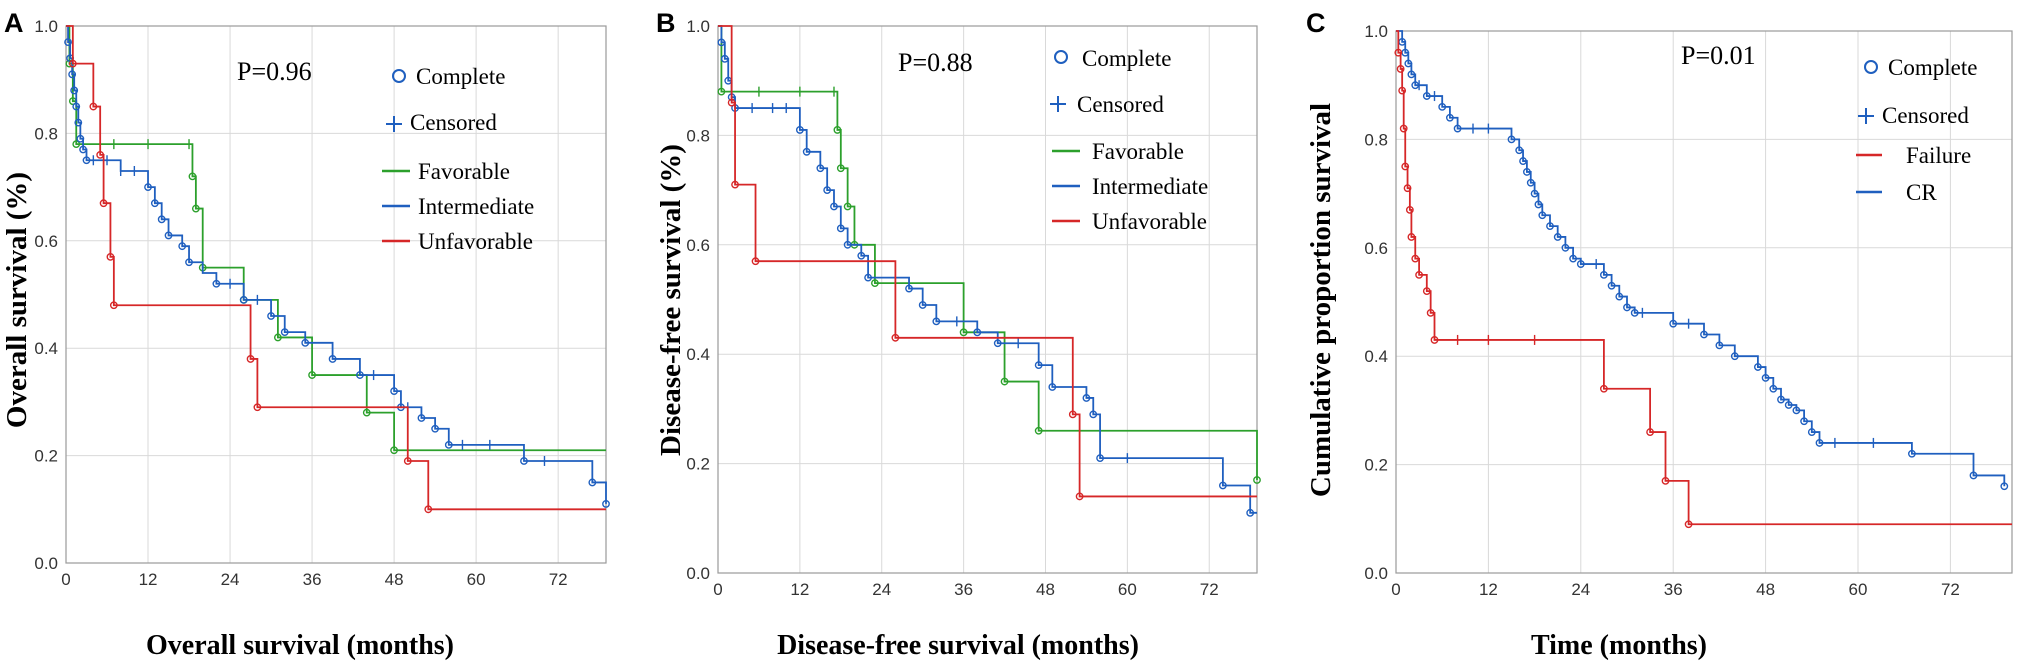  What do you see at coordinates (1061, 57) in the screenshot?
I see `complete-marker-icon` at bounding box center [1061, 57].